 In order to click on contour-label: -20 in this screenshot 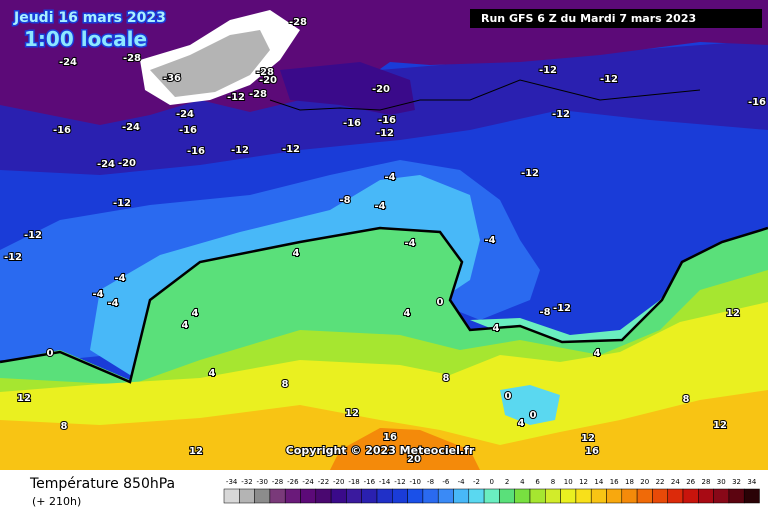, I will do `click(268, 80)`.